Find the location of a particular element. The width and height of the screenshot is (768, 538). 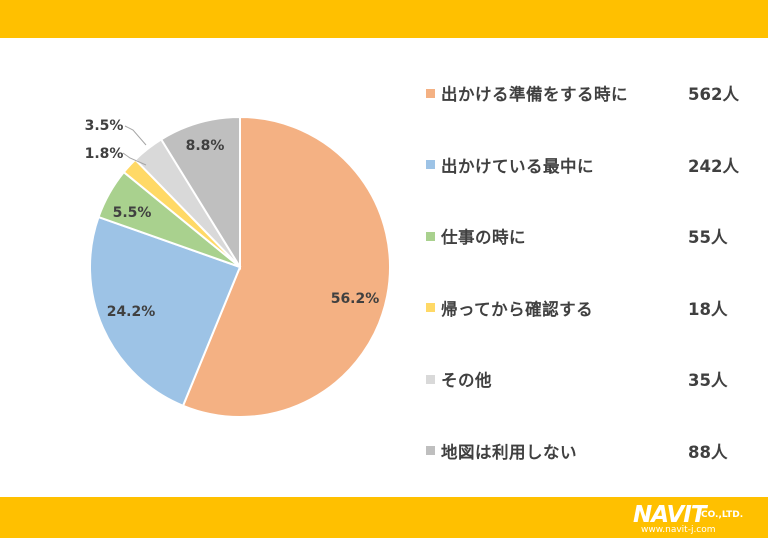

legend-count: 35人 is located at coordinates (708, 380).